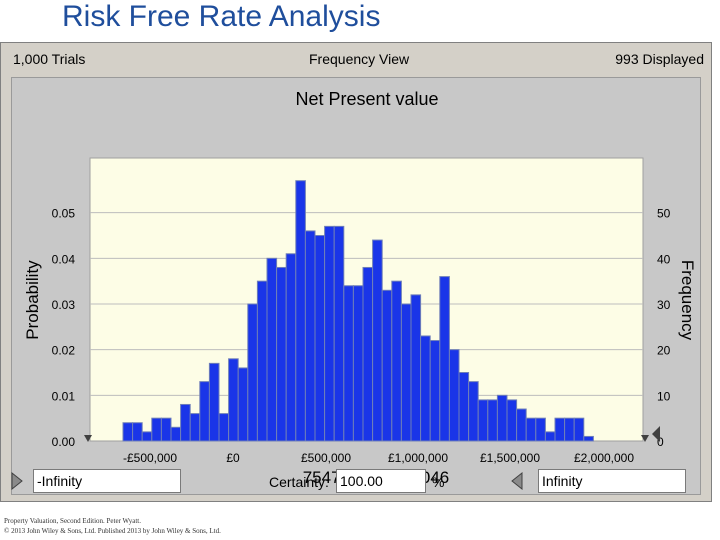  Describe the element at coordinates (656, 434) in the screenshot. I see `right-end-arrow-icon` at that location.